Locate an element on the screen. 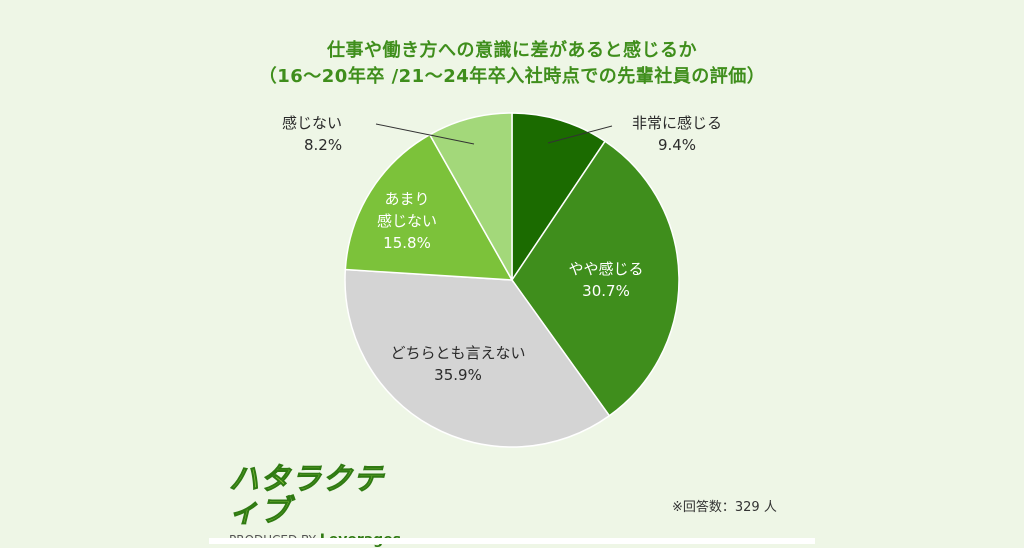 This screenshot has width=1024, height=548. label-very-much-text: 非常に感じる is located at coordinates (676, 123).